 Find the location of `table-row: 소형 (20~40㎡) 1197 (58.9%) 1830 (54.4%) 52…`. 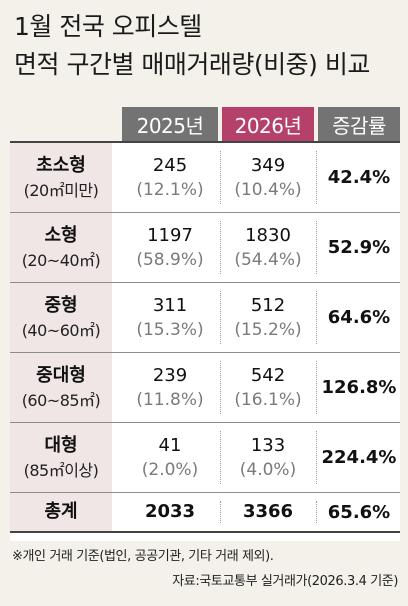

table-row: 소형 (20~40㎡) 1197 (58.9%) 1830 (54.4%) 52… is located at coordinates (205, 248).